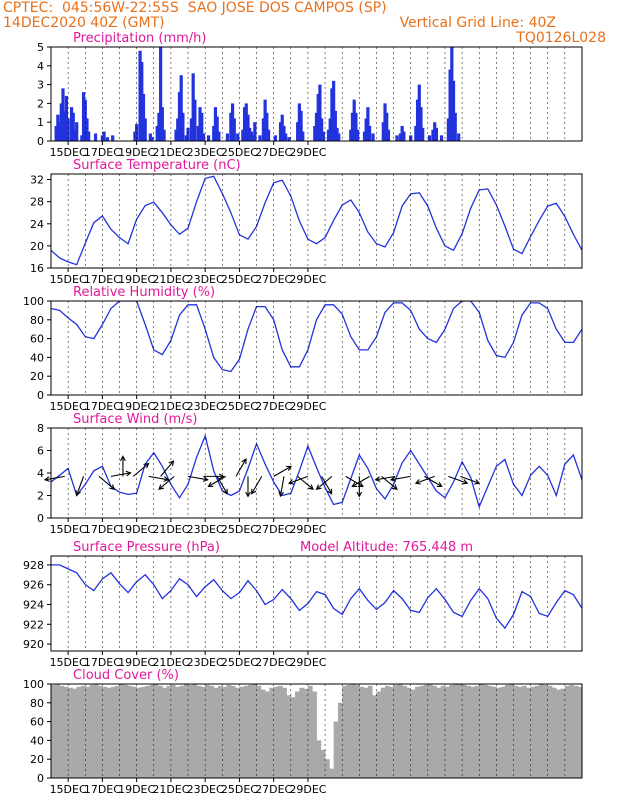 This screenshot has width=618, height=800. Describe the element at coordinates (205, 789) in the screenshot. I see `cloud-cover-x-tick-label: 23DEC` at that location.